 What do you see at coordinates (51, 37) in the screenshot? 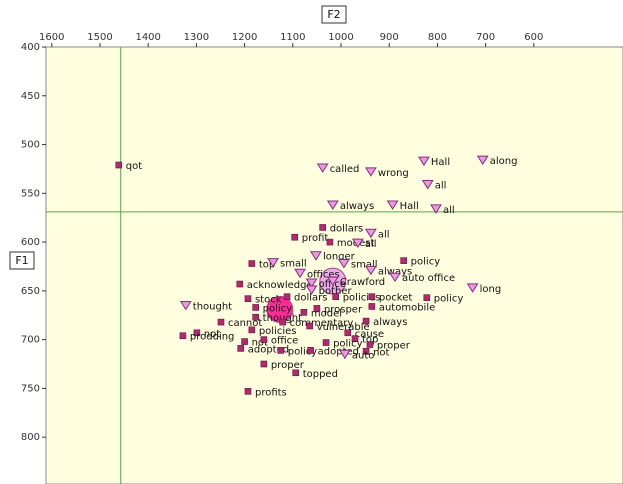
I see `x-tick-label: 1600` at bounding box center [51, 37].